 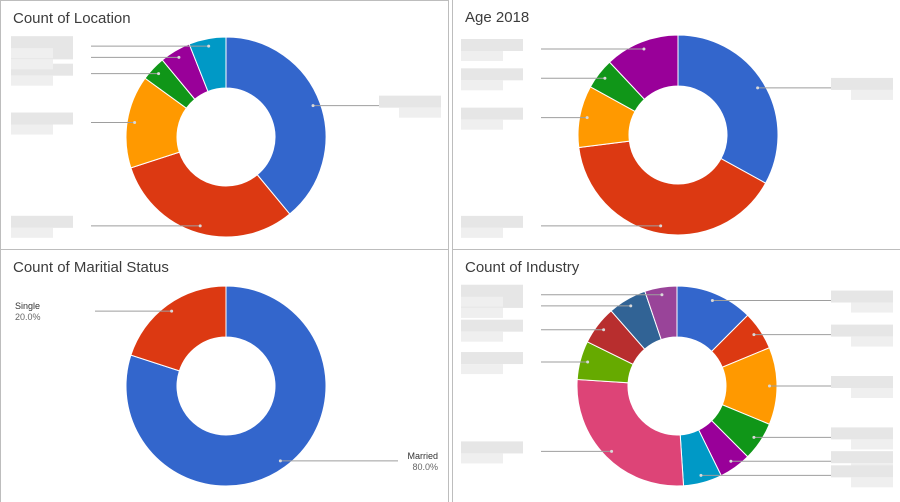 I want to click on chart-title: Age 2018, so click(x=497, y=17).